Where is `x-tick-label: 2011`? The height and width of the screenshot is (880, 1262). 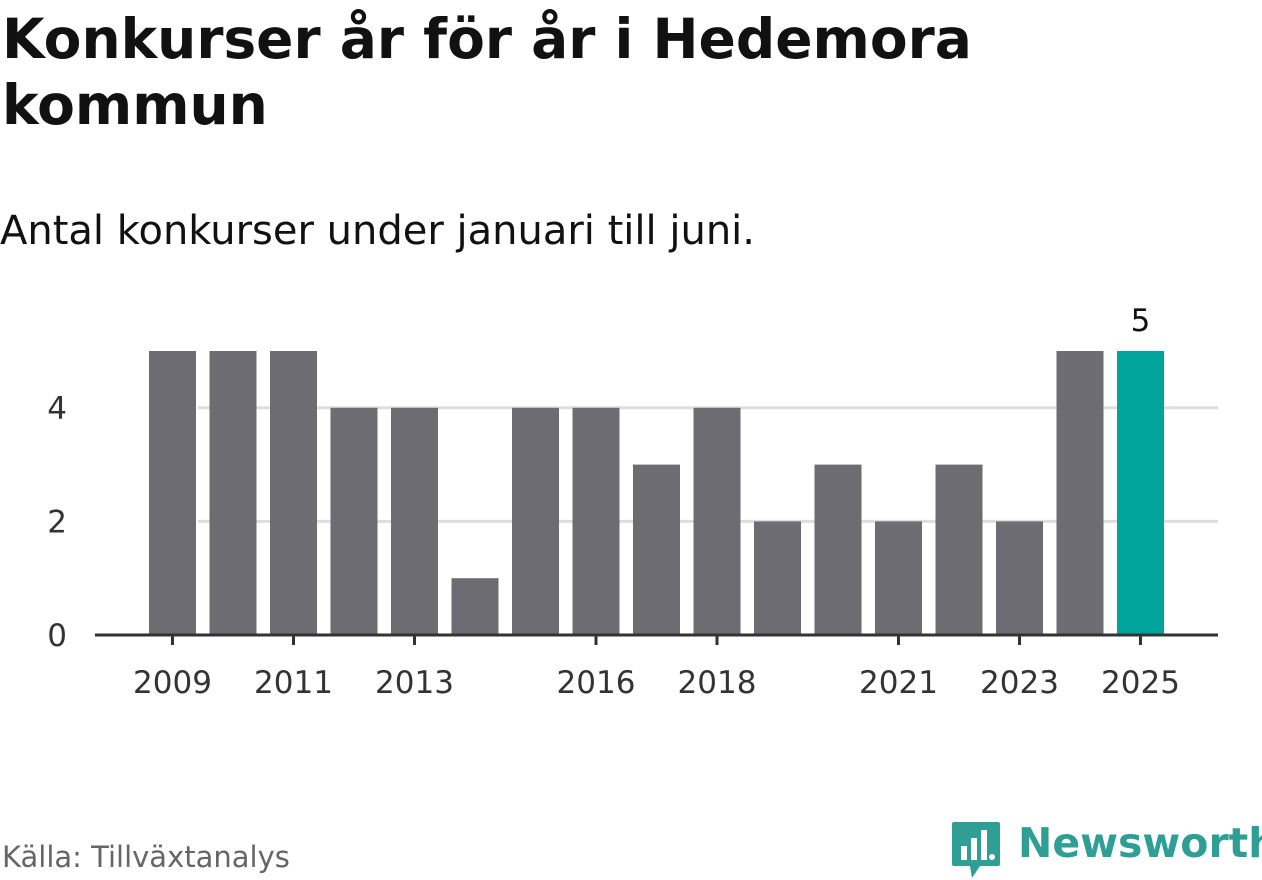 x-tick-label: 2011 is located at coordinates (293, 683).